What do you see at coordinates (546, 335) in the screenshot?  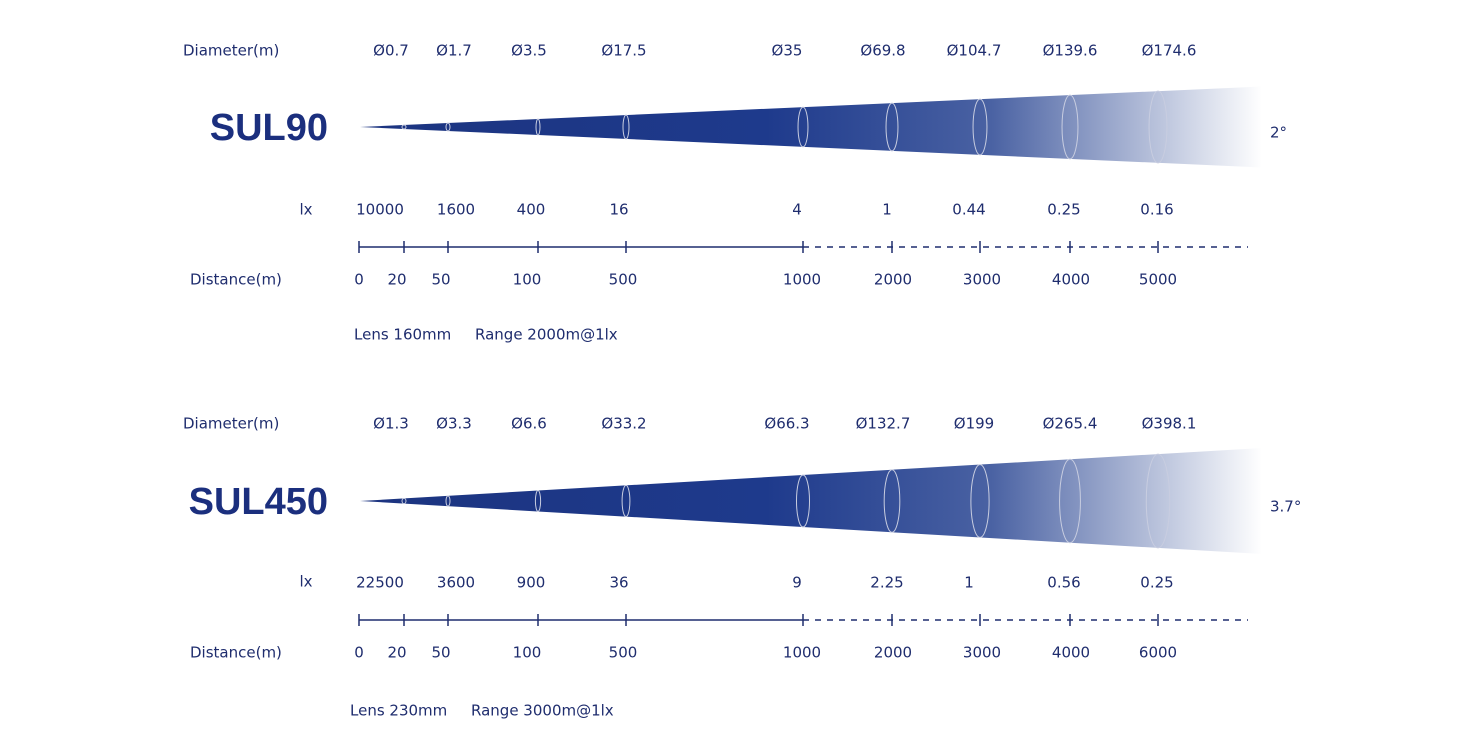 I see `range-note: Range 2000m@1lx` at bounding box center [546, 335].